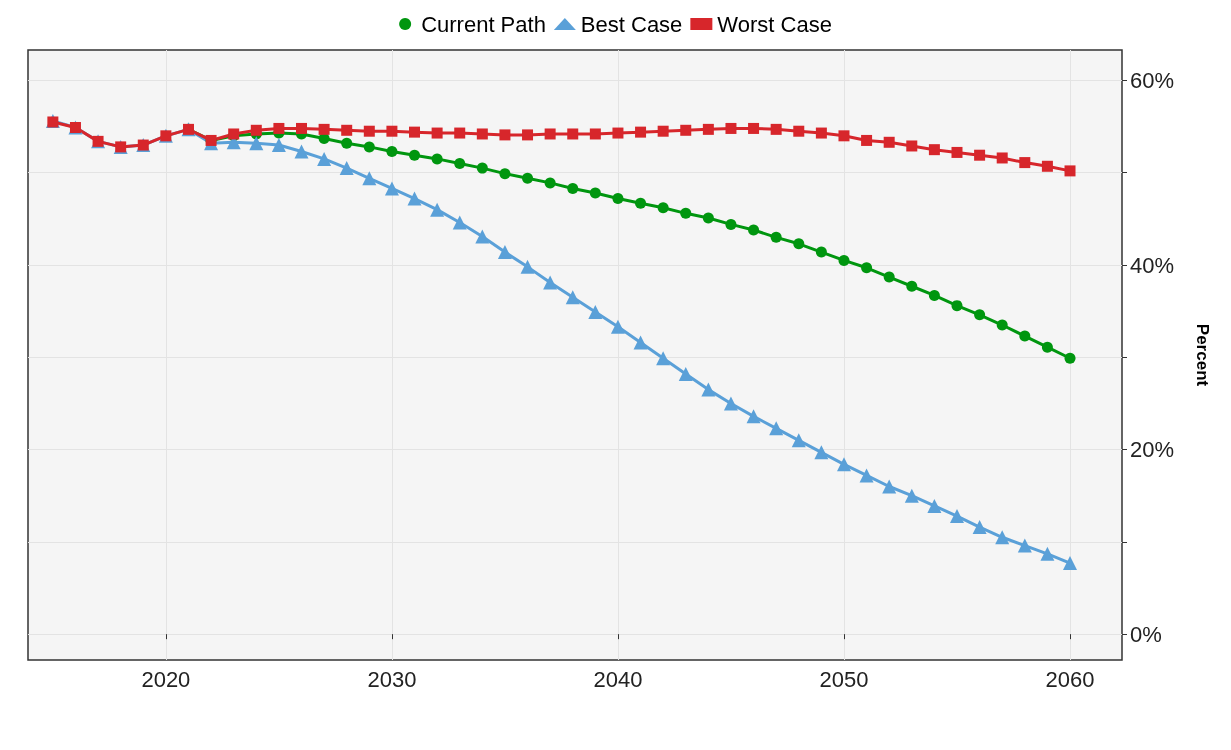  Describe the element at coordinates (844, 679) in the screenshot. I see `x-tick-label: 2050` at that location.